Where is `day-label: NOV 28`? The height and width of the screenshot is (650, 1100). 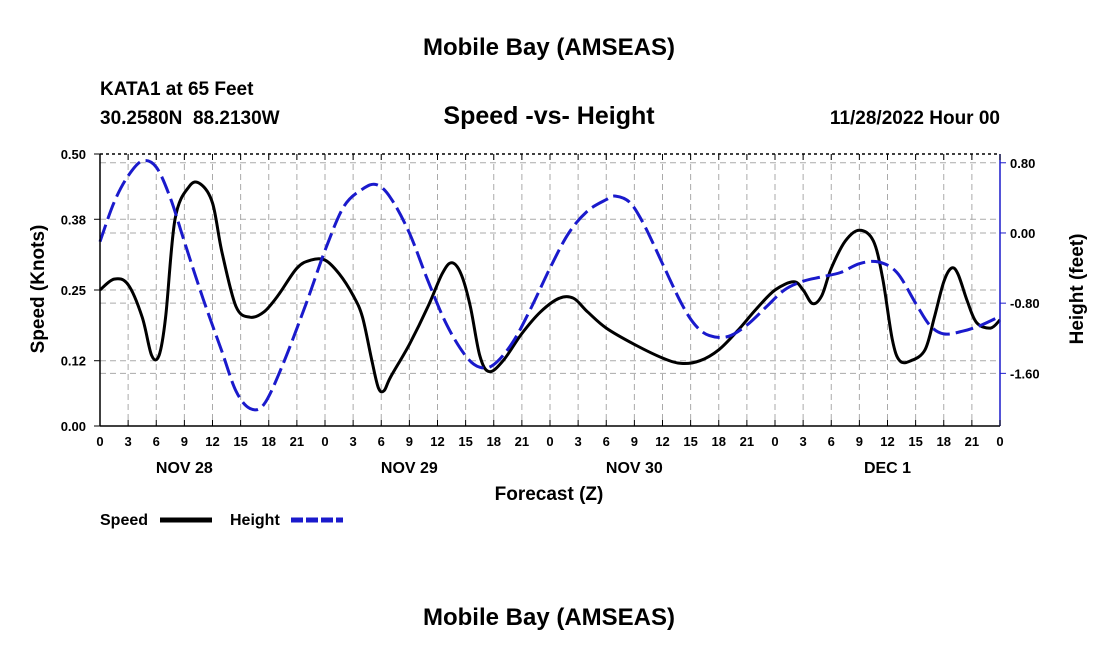 day-label: NOV 28 is located at coordinates (184, 468).